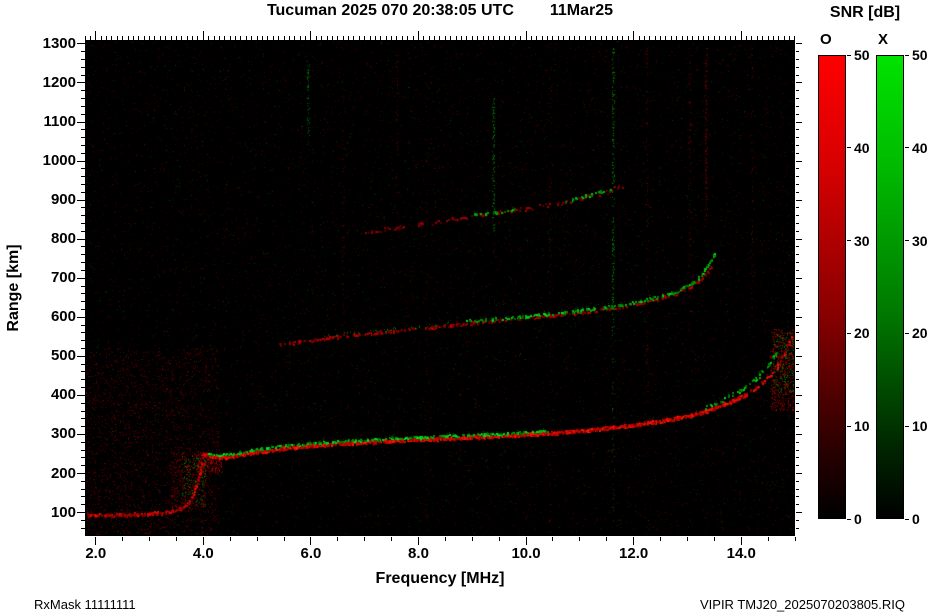 The image size is (932, 614). I want to click on y-tick-label: 300, so click(63, 434).